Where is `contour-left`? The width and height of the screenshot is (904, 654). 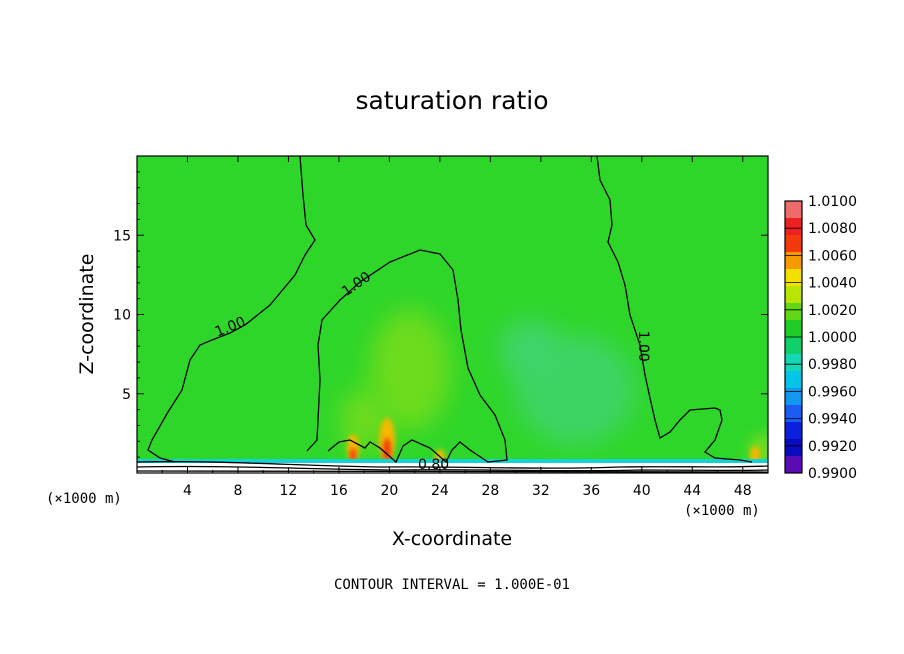
contour-left is located at coordinates (231, 309).